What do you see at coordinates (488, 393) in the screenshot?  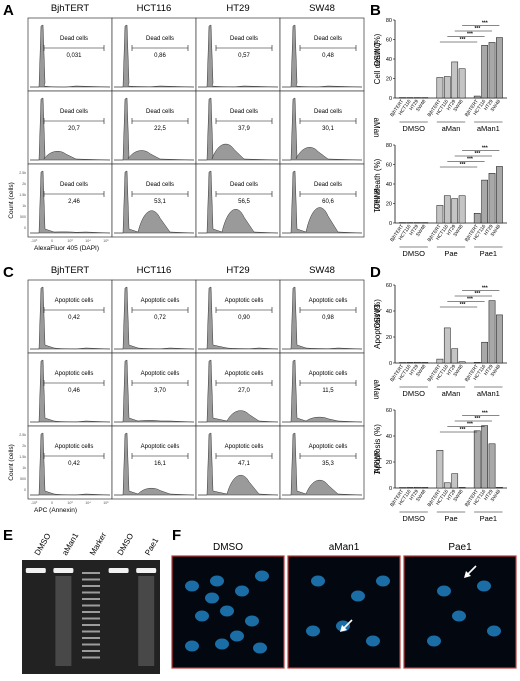 I see `group-label: aMan1` at bounding box center [488, 393].